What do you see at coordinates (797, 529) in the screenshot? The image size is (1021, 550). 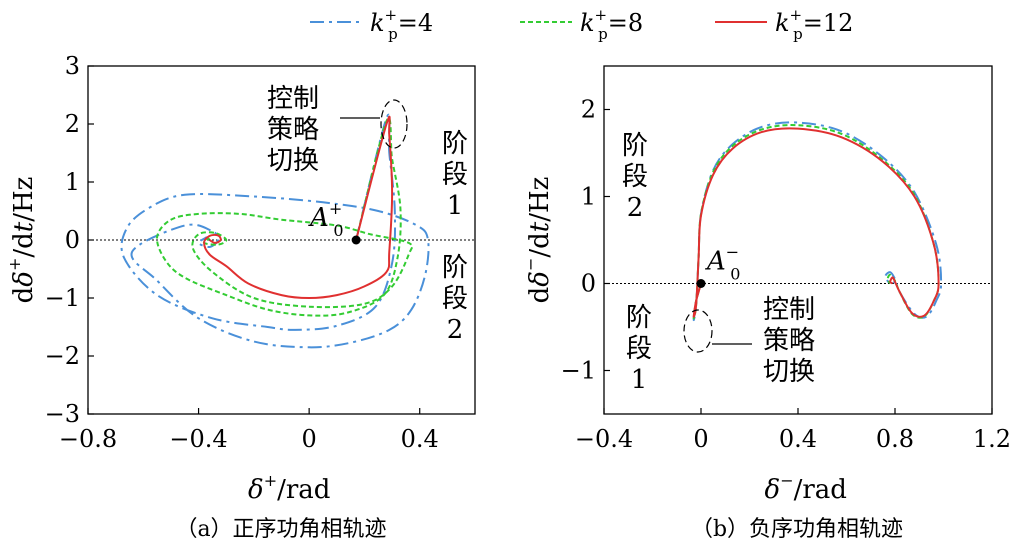 I see `caption-b: （b）负序功角相轨迹` at bounding box center [797, 529].